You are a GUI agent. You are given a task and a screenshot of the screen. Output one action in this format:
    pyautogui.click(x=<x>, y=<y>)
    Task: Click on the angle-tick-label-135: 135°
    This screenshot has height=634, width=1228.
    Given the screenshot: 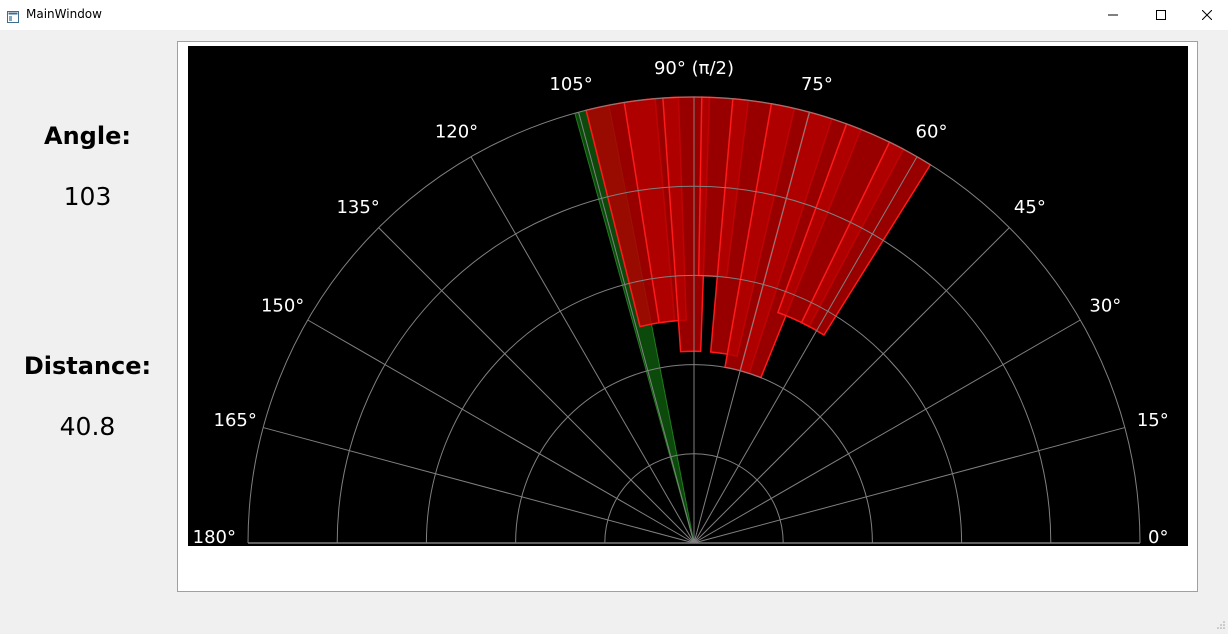 What is the action you would take?
    pyautogui.click(x=357, y=207)
    